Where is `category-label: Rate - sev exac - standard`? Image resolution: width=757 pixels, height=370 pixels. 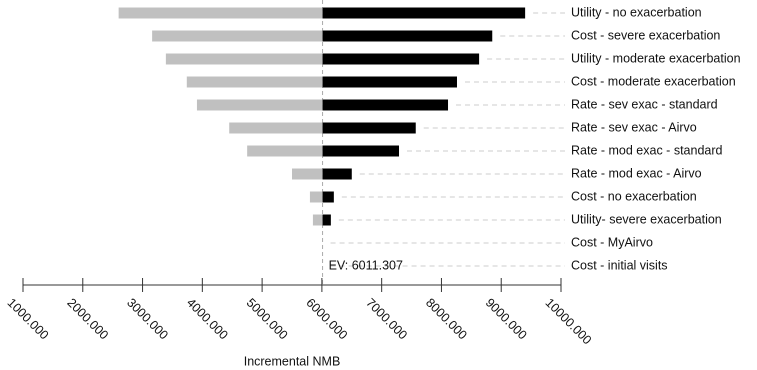 category-label: Rate - sev exac - standard is located at coordinates (644, 104).